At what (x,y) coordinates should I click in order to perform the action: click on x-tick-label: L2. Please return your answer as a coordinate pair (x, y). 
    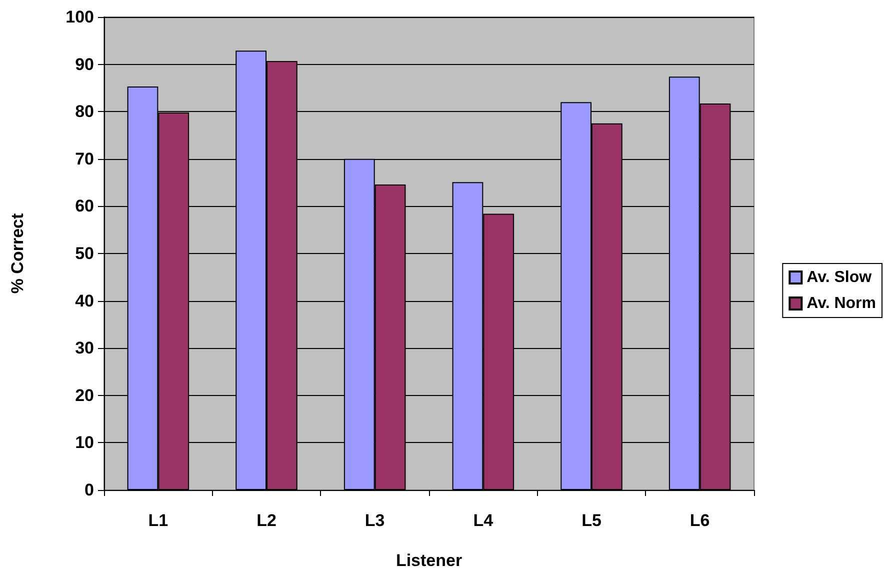
    Looking at the image, I should click on (266, 520).